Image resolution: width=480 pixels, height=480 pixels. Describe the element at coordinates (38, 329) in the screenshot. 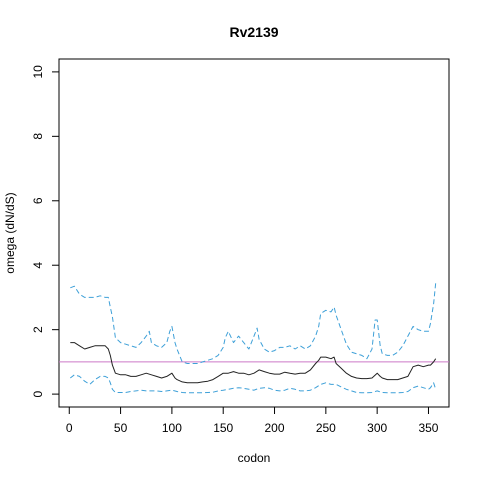

I see `y-tick-label: 2` at that location.